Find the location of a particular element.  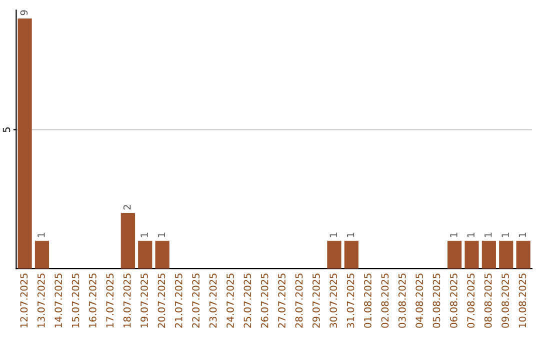

data-label: 2 is located at coordinates (127, 207).